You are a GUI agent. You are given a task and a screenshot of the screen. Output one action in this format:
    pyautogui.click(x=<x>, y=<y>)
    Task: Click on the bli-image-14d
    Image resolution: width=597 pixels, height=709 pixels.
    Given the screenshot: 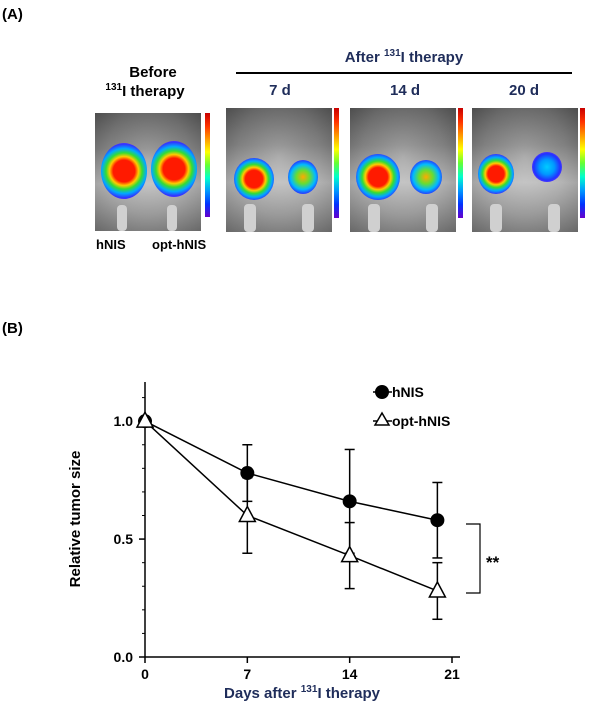 What is the action you would take?
    pyautogui.click(x=403, y=170)
    